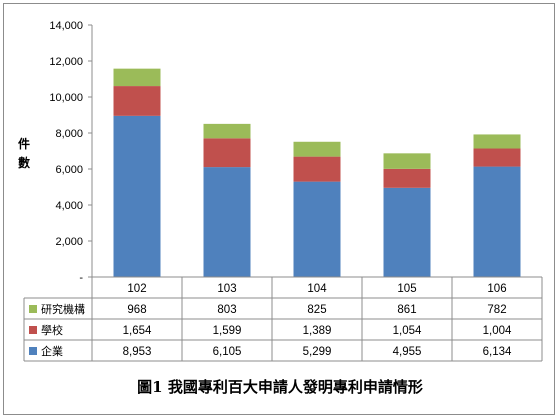 The image size is (560, 420). What do you see at coordinates (407, 331) in the screenshot?
I see `table-cell-value: 1,054` at bounding box center [407, 331].